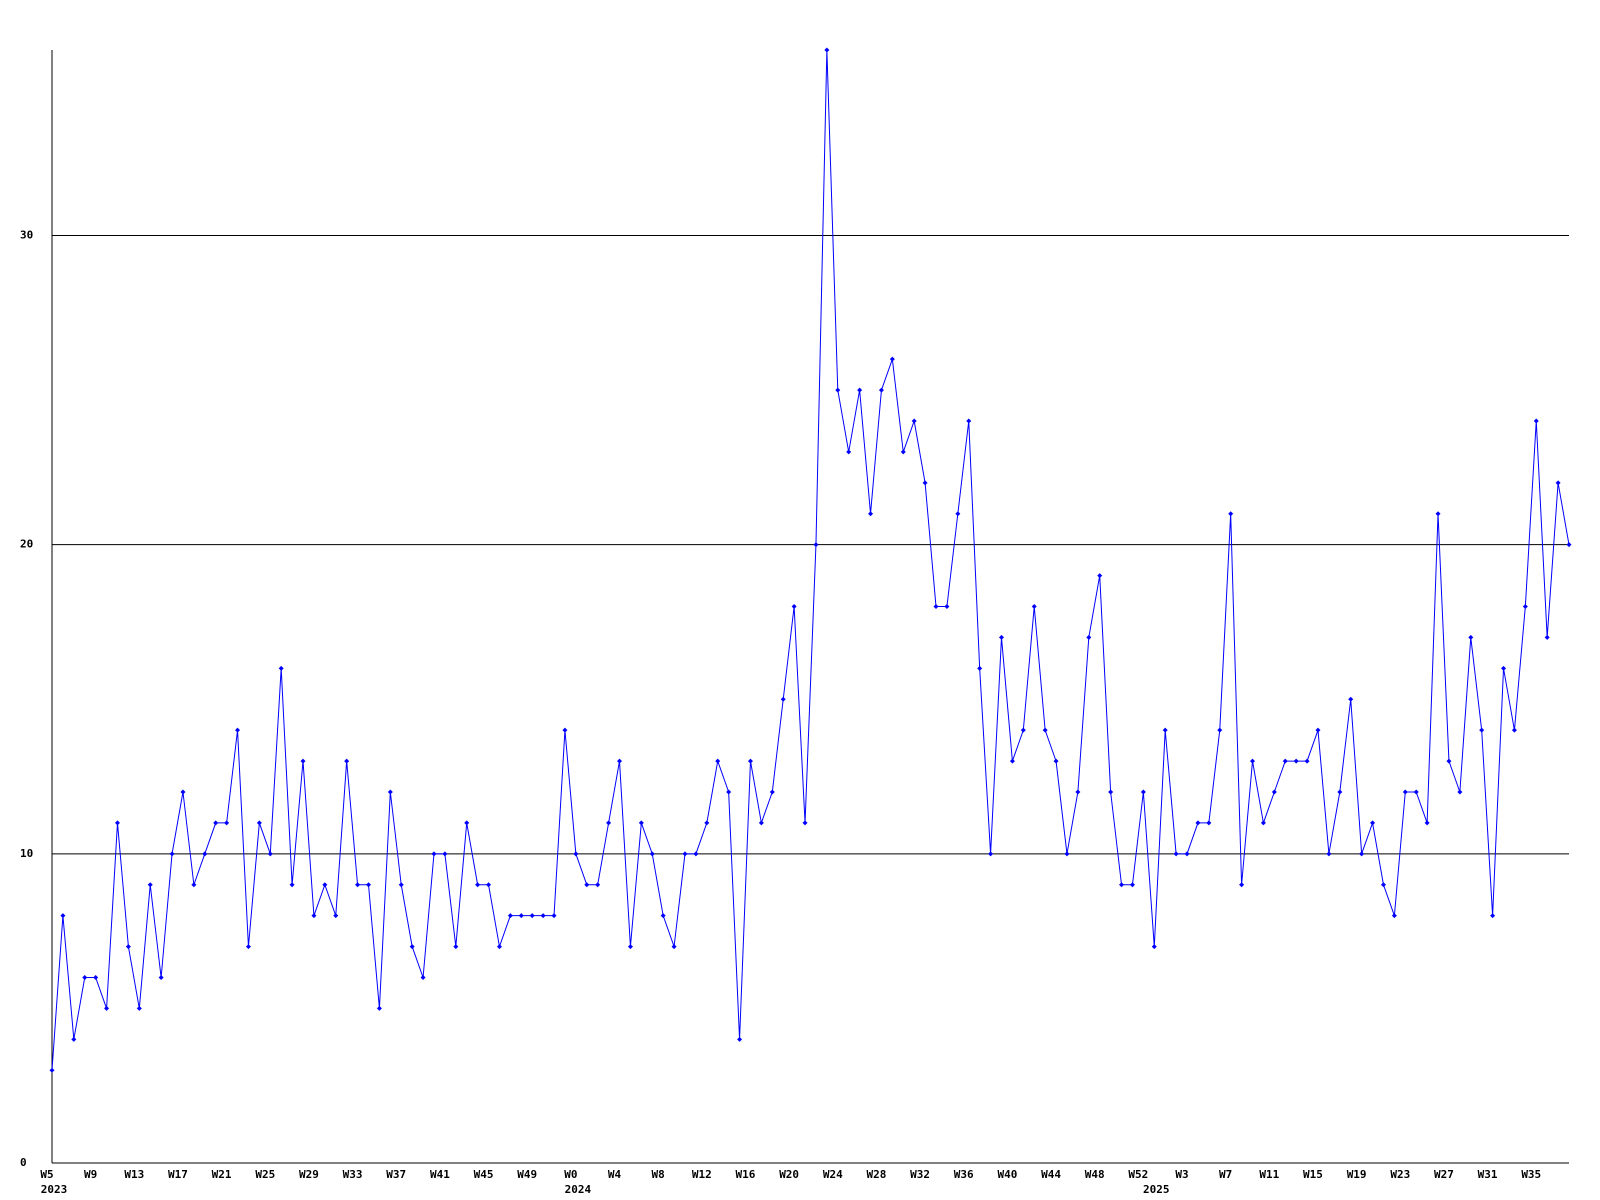  What do you see at coordinates (26, 853) in the screenshot?
I see `y-tick-label: 10` at bounding box center [26, 853].